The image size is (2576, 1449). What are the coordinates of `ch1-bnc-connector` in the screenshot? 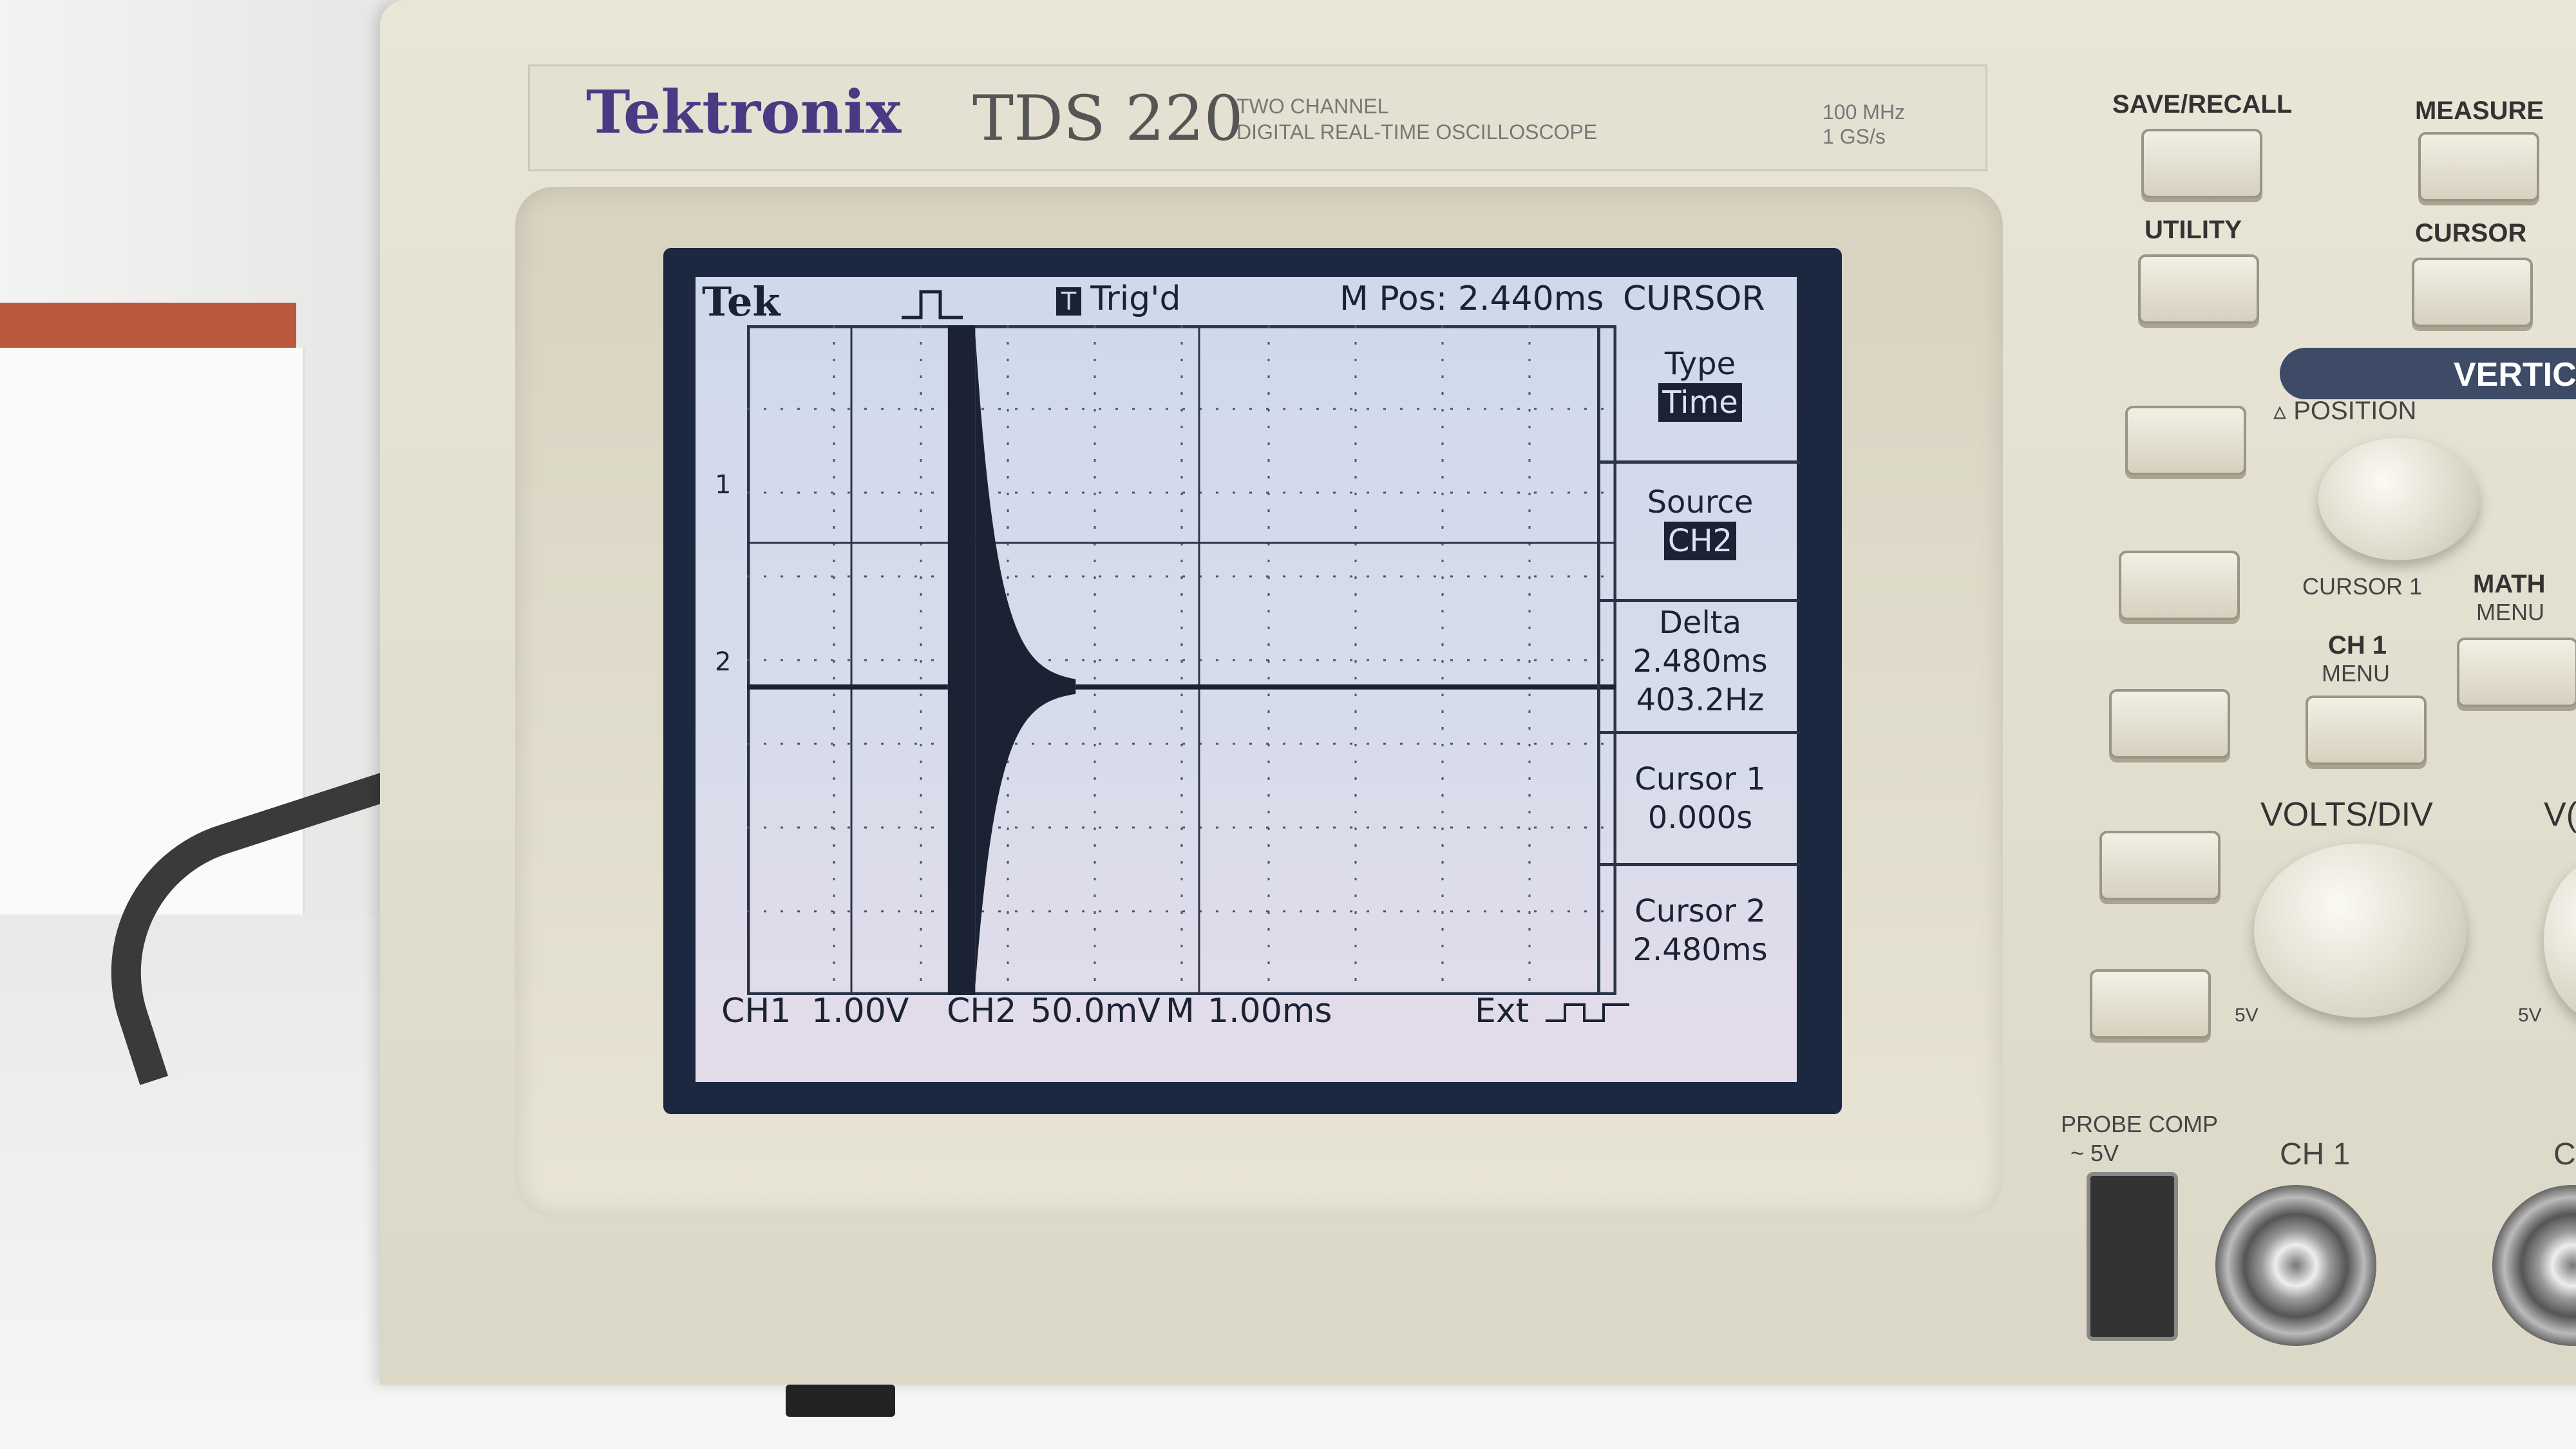 It's located at (2295, 1265).